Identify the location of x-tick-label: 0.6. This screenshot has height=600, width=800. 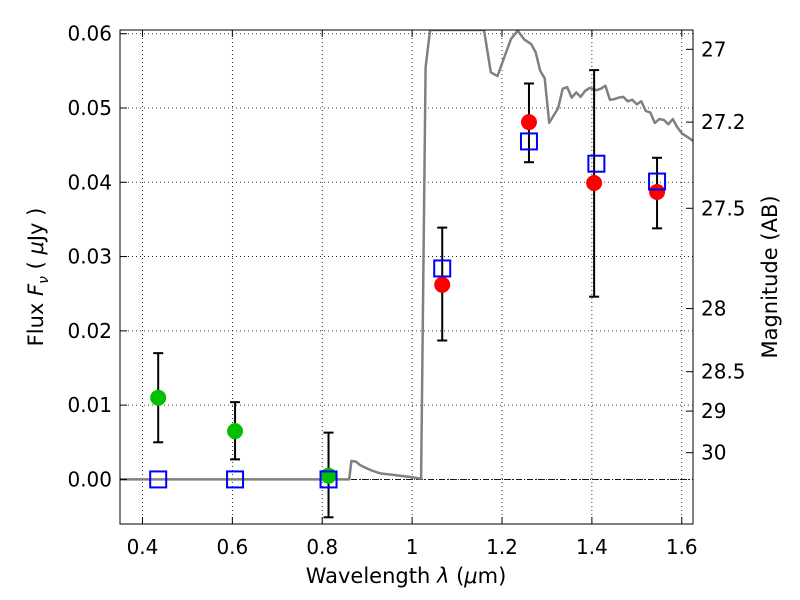
(232, 547).